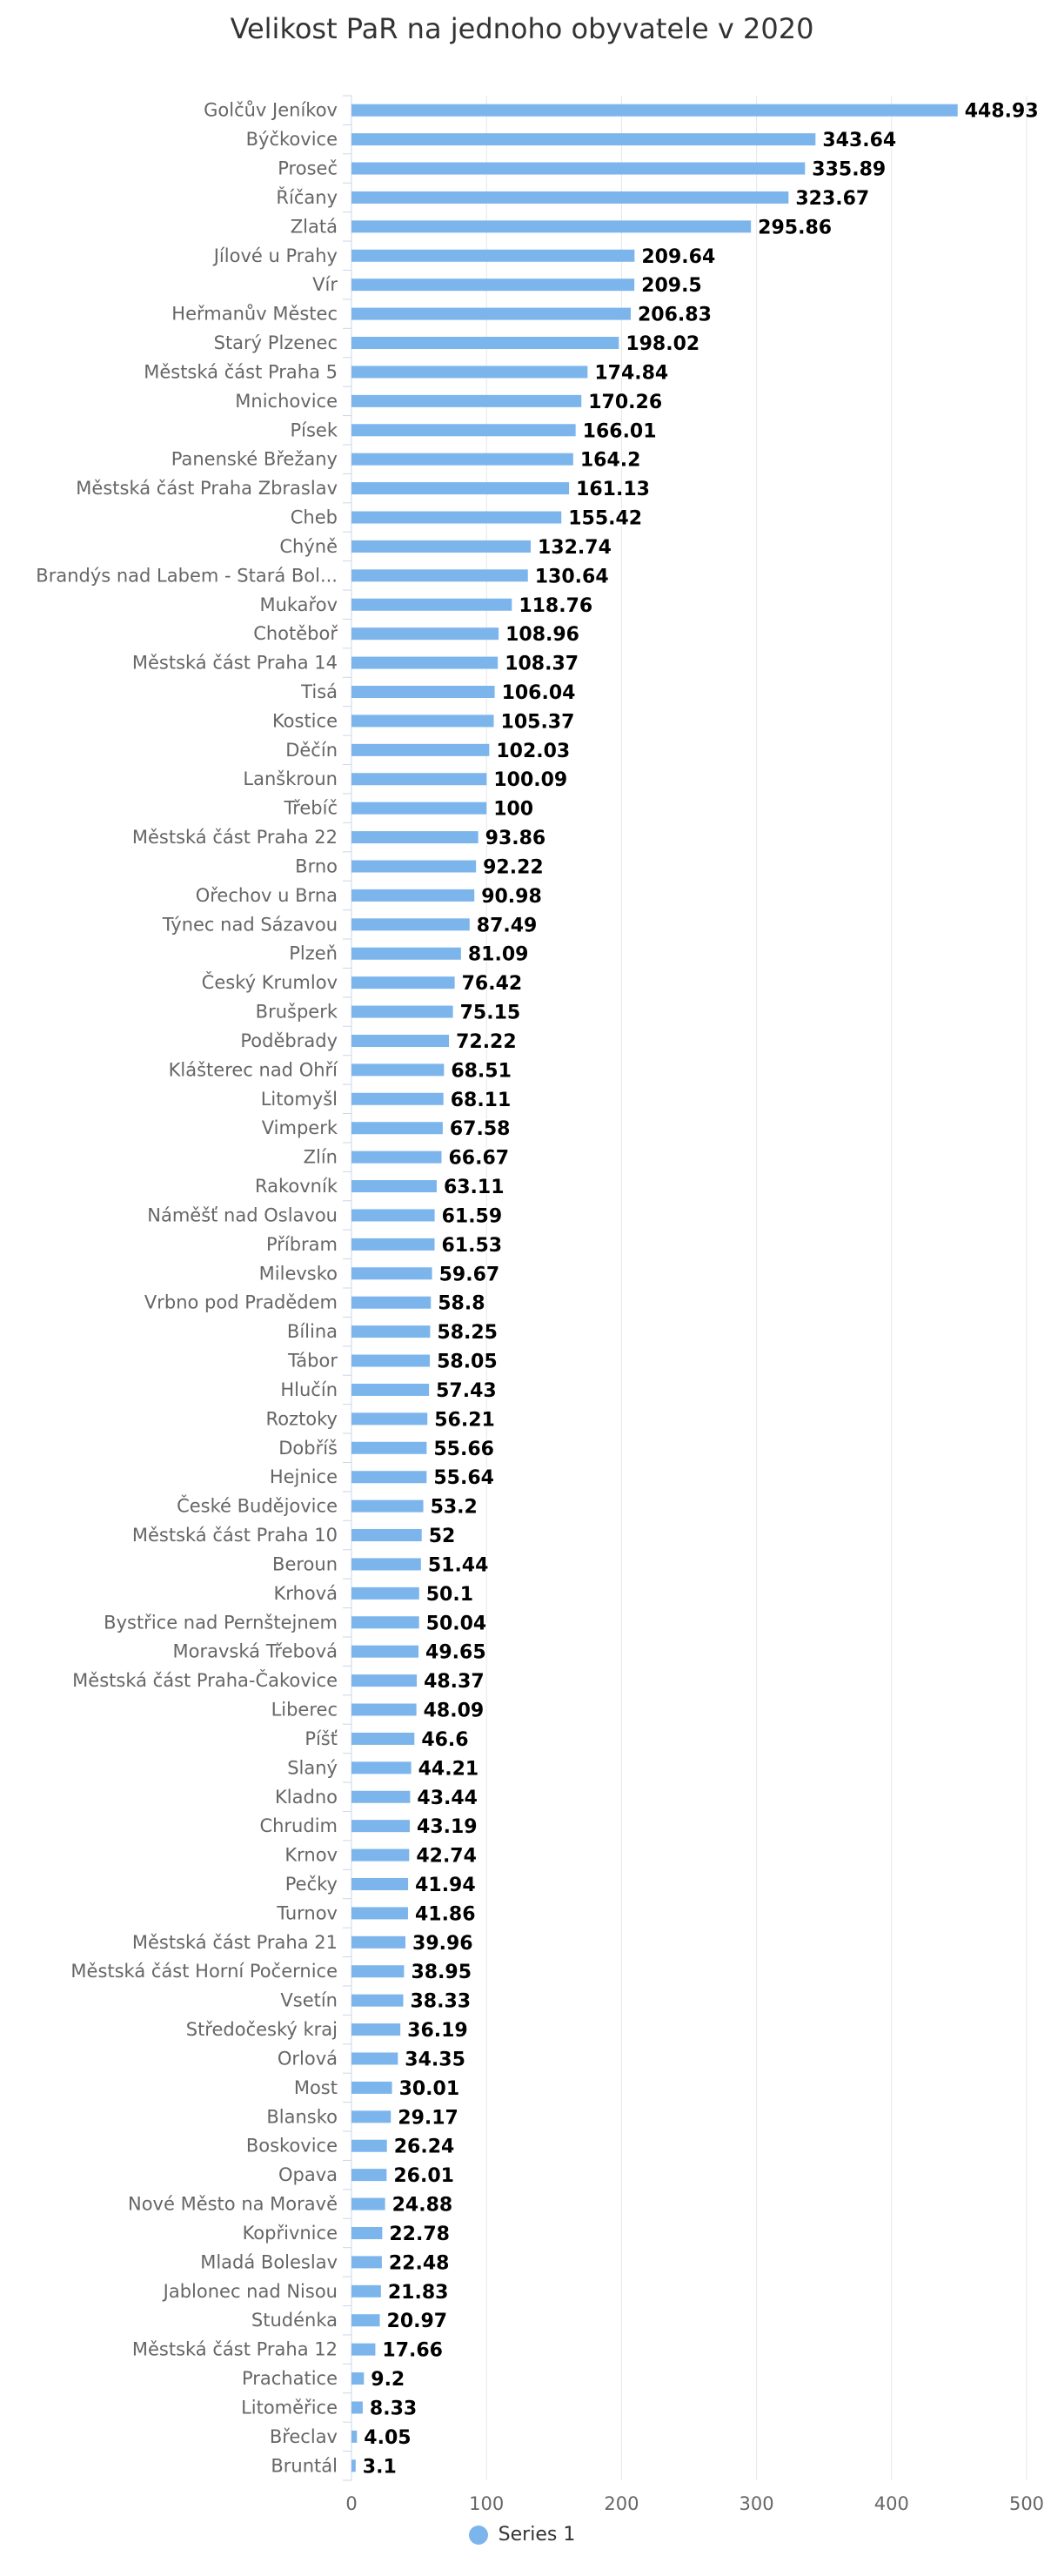  What do you see at coordinates (445, 1886) in the screenshot?
I see `data-label: 41.94` at bounding box center [445, 1886].